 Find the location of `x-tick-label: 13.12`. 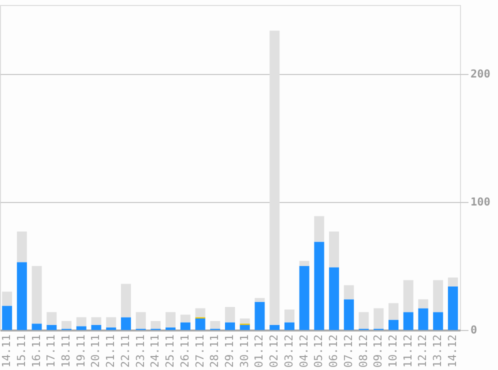

x-tick-label: 13.12 is located at coordinates (437, 351).